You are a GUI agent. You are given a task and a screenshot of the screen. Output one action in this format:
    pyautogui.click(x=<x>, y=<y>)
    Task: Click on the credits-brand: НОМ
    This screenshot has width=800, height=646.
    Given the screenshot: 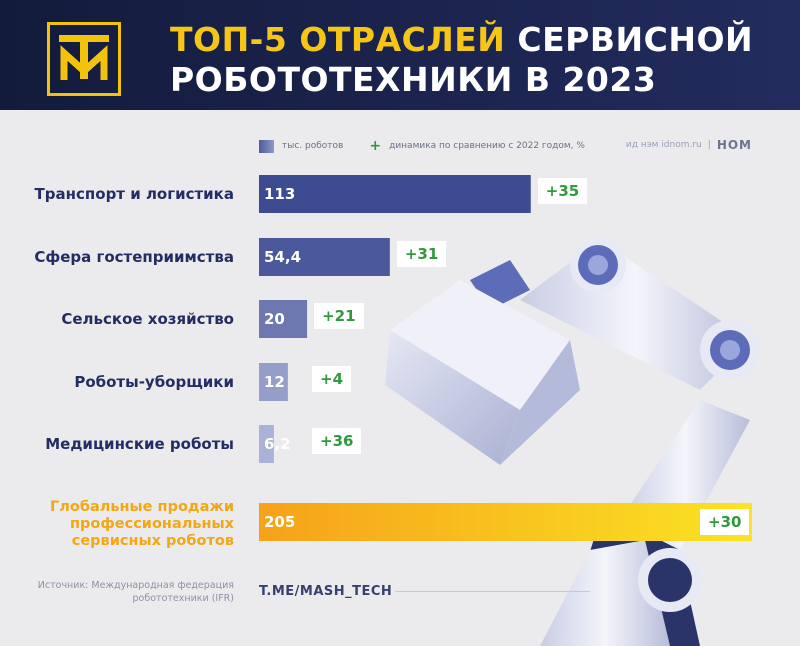 What is the action you would take?
    pyautogui.click(x=734, y=145)
    